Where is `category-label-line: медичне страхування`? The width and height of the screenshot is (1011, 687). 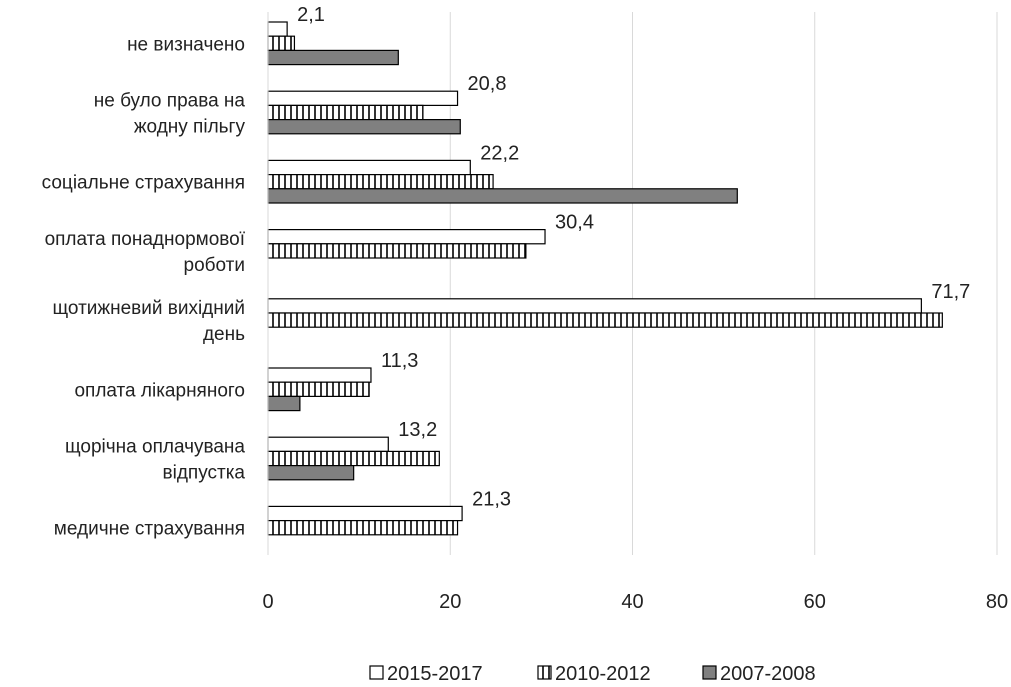 category-label-line: медичне страхування is located at coordinates (149, 529).